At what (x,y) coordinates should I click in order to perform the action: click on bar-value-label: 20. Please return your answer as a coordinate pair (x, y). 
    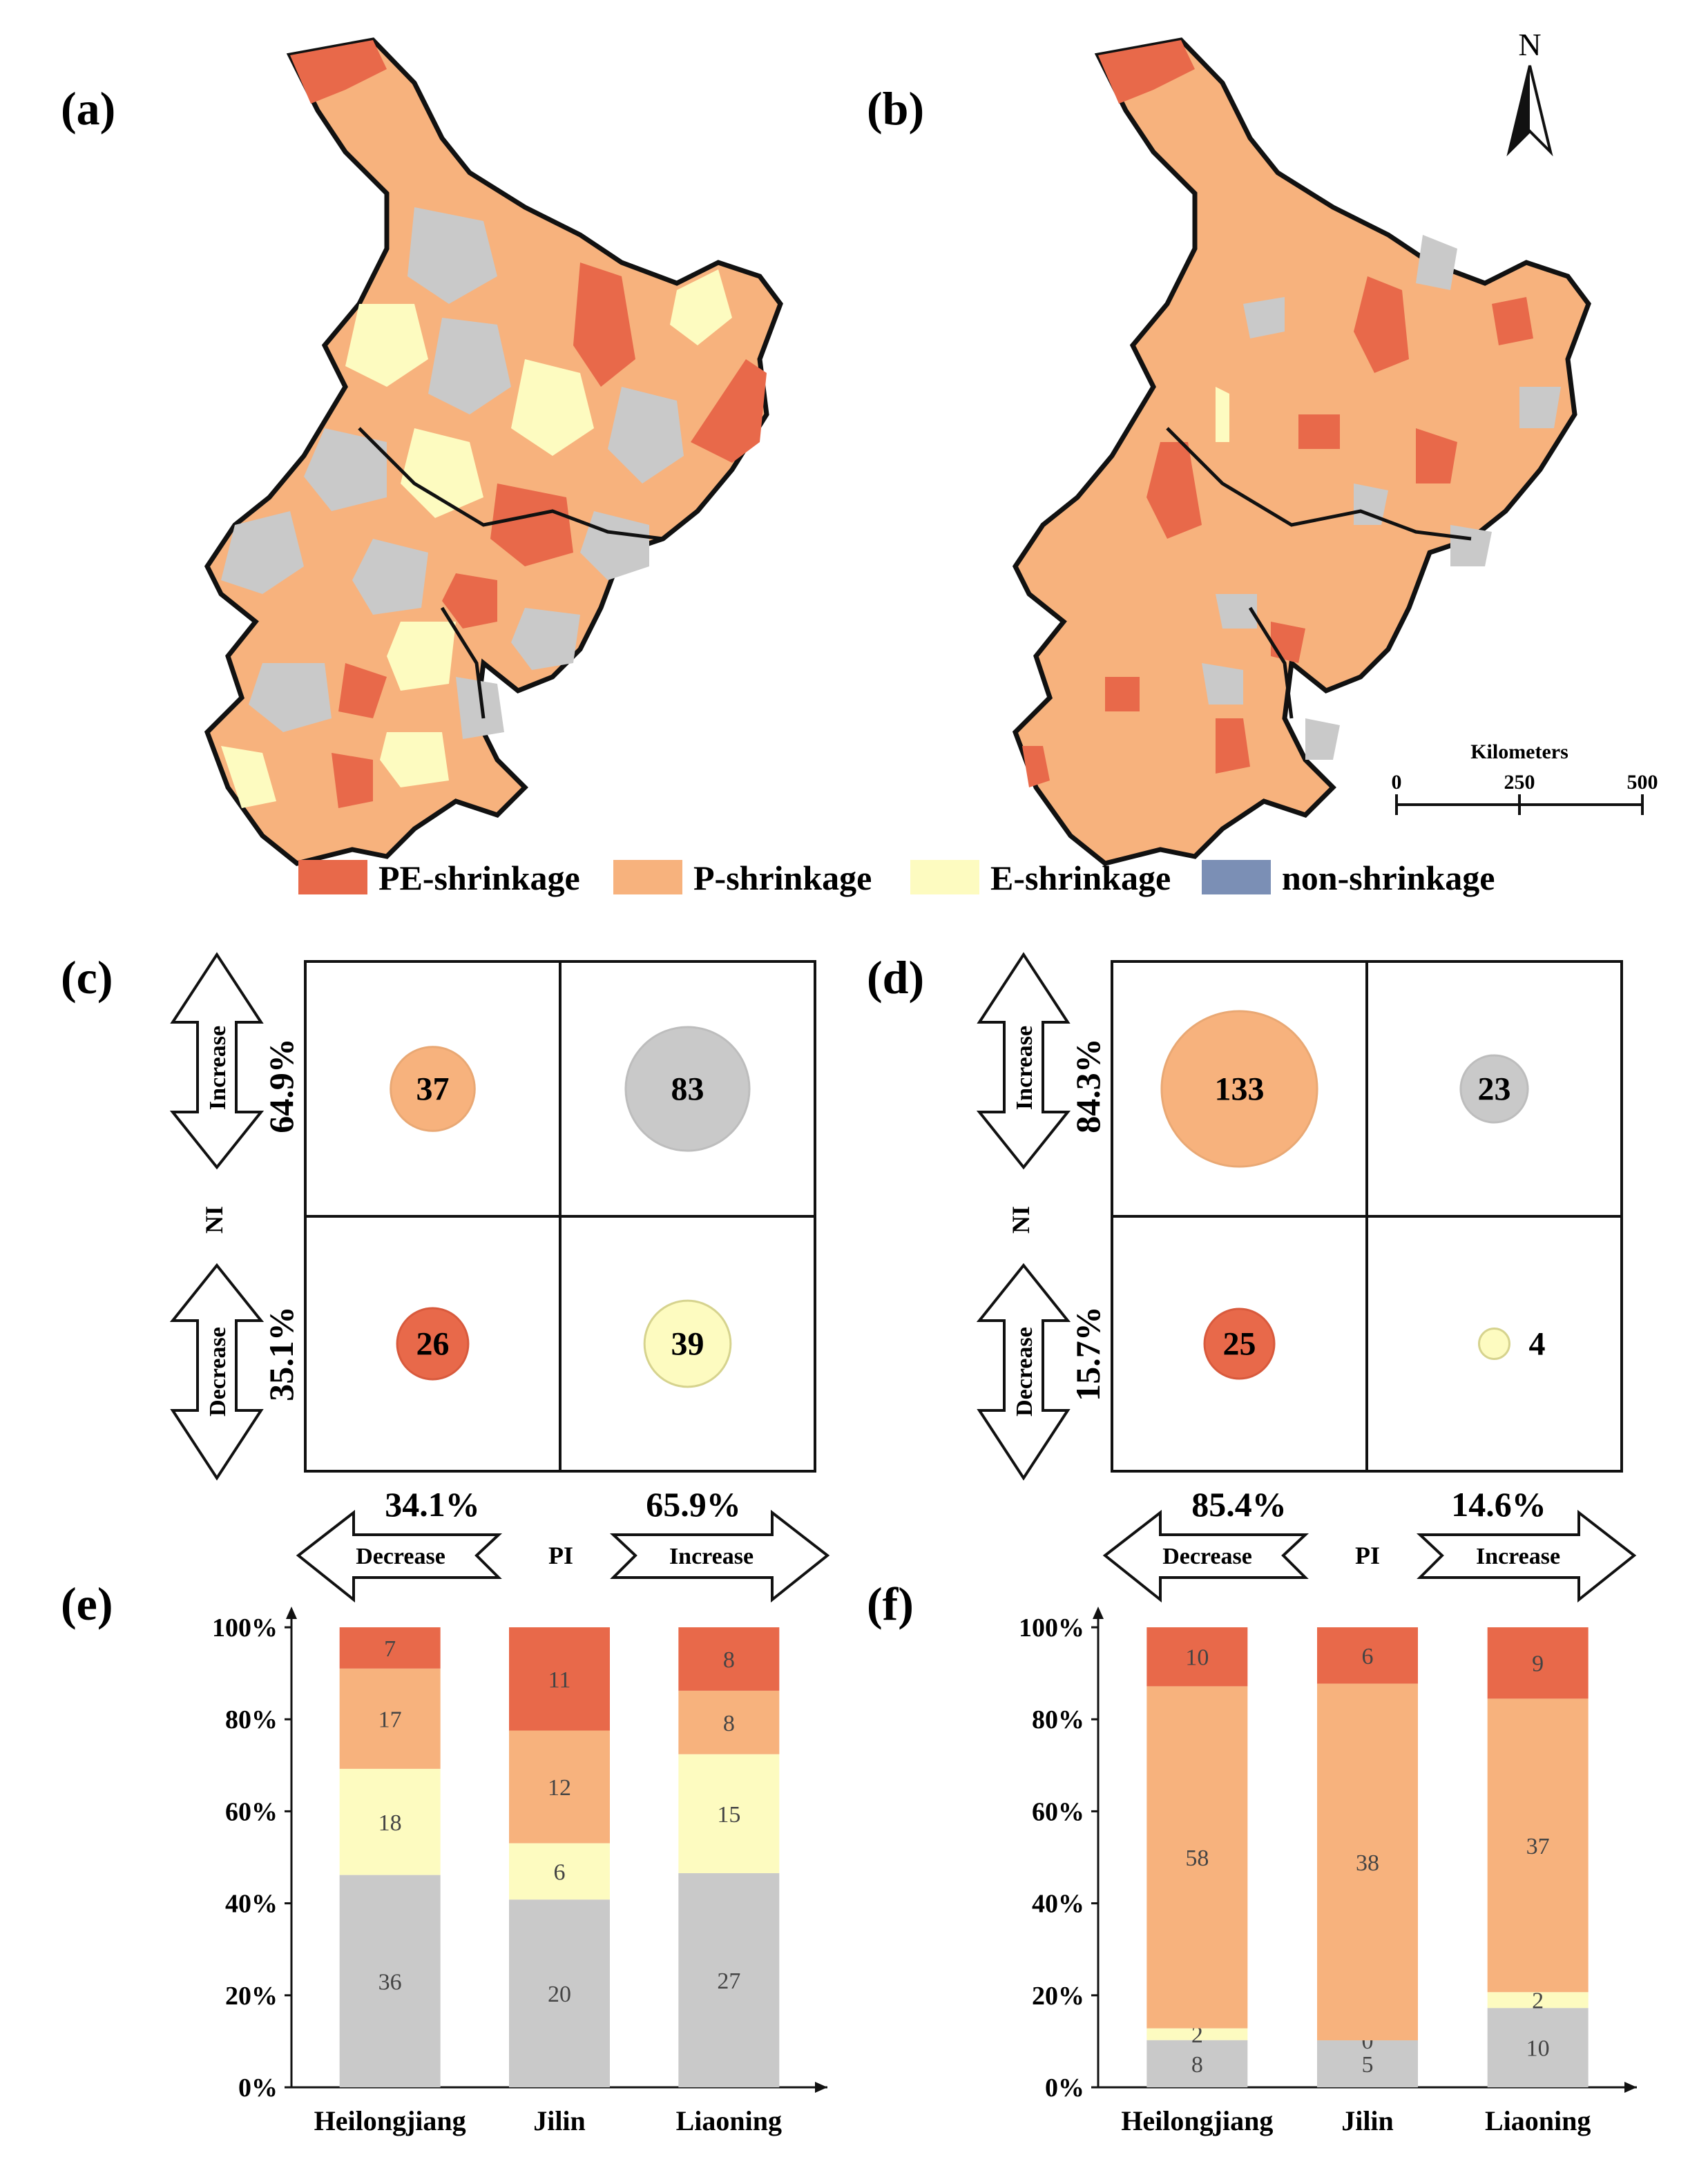
    Looking at the image, I should click on (560, 1994).